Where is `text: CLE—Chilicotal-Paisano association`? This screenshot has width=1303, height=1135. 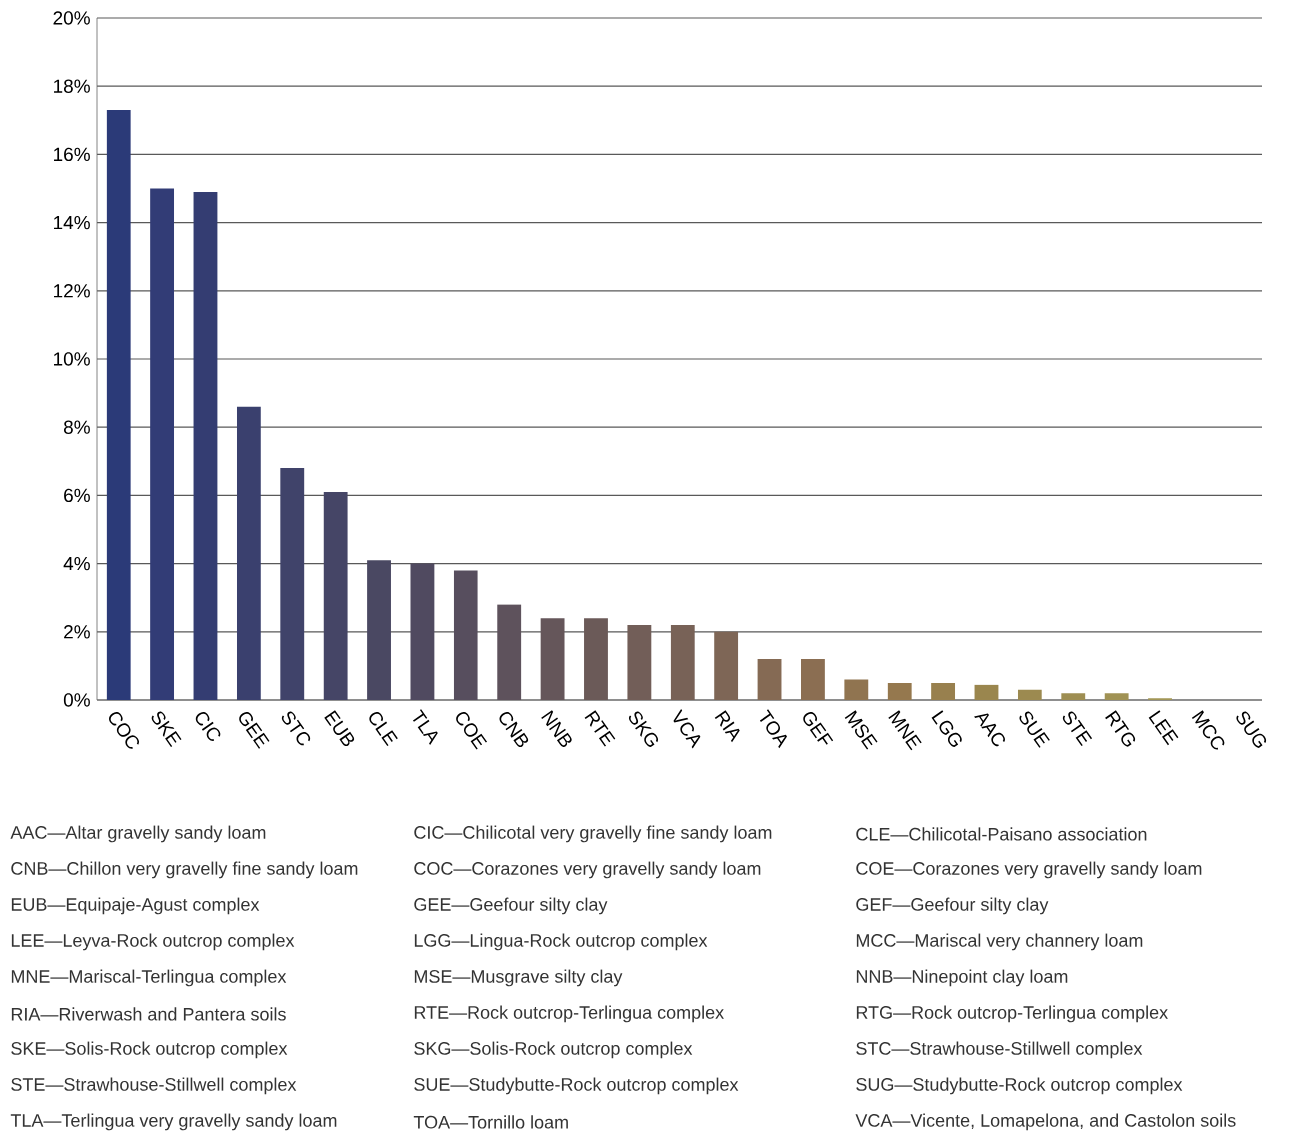
text: CLE—Chilicotal-Paisano association is located at coordinates (1001, 834).